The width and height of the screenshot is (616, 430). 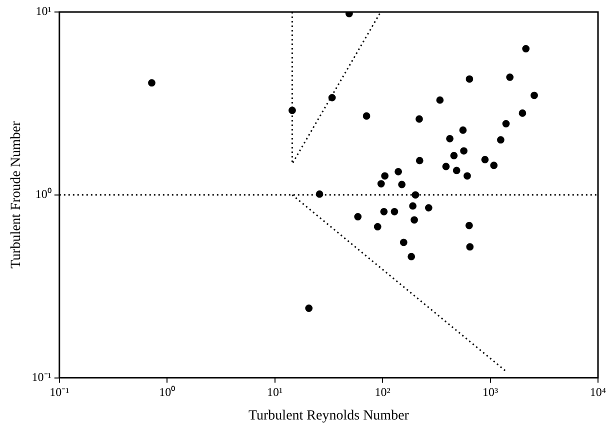 What do you see at coordinates (16, 194) in the screenshot?
I see `y-axis-title: Turbulent Froude Number` at bounding box center [16, 194].